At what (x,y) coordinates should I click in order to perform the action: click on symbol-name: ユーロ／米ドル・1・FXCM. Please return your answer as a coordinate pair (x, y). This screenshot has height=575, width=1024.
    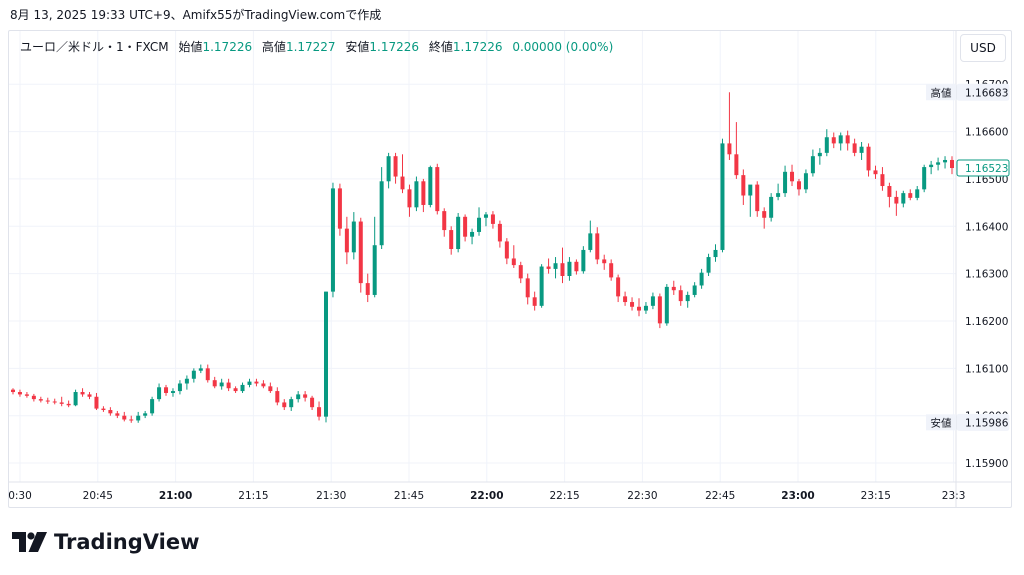
    Looking at the image, I should click on (94, 47).